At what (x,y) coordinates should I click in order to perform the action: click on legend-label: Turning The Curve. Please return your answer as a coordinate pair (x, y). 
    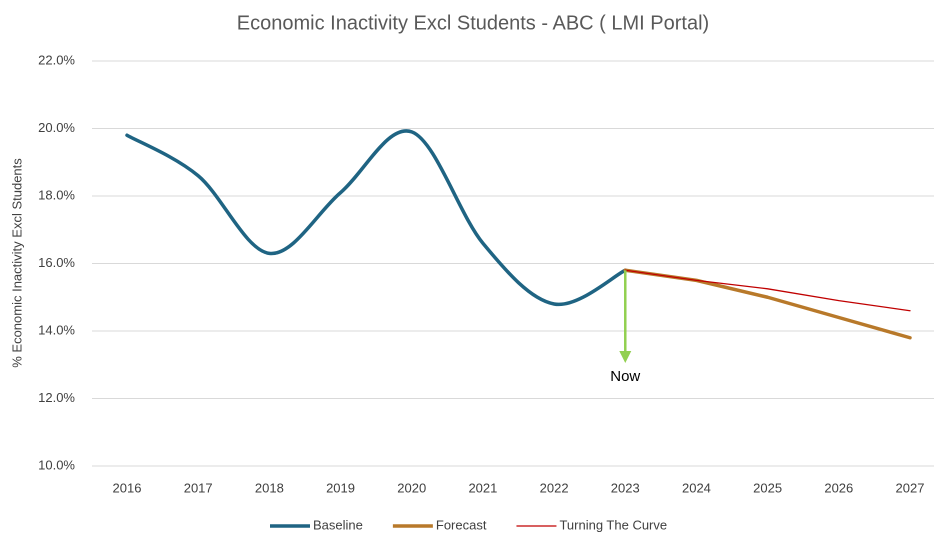
    Looking at the image, I should click on (613, 524).